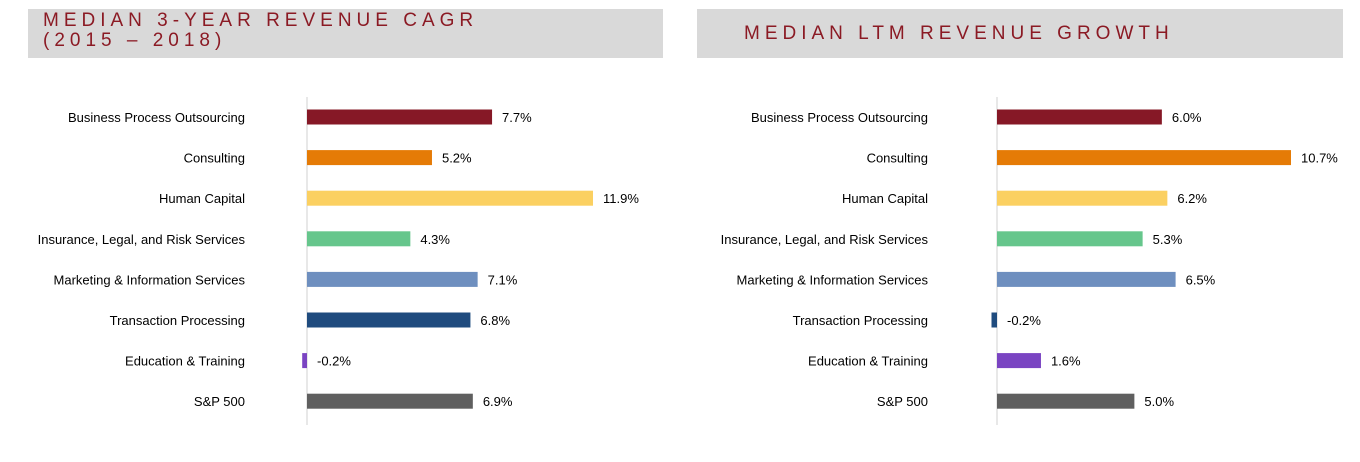 The image size is (1360, 462). What do you see at coordinates (1159, 401) in the screenshot?
I see `data-label: 5.0%` at bounding box center [1159, 401].